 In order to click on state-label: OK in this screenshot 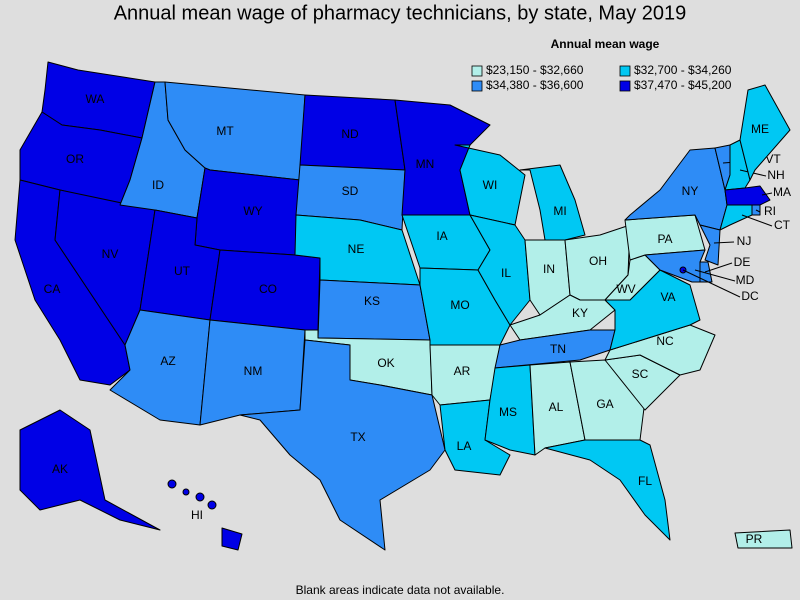, I will do `click(385, 363)`.